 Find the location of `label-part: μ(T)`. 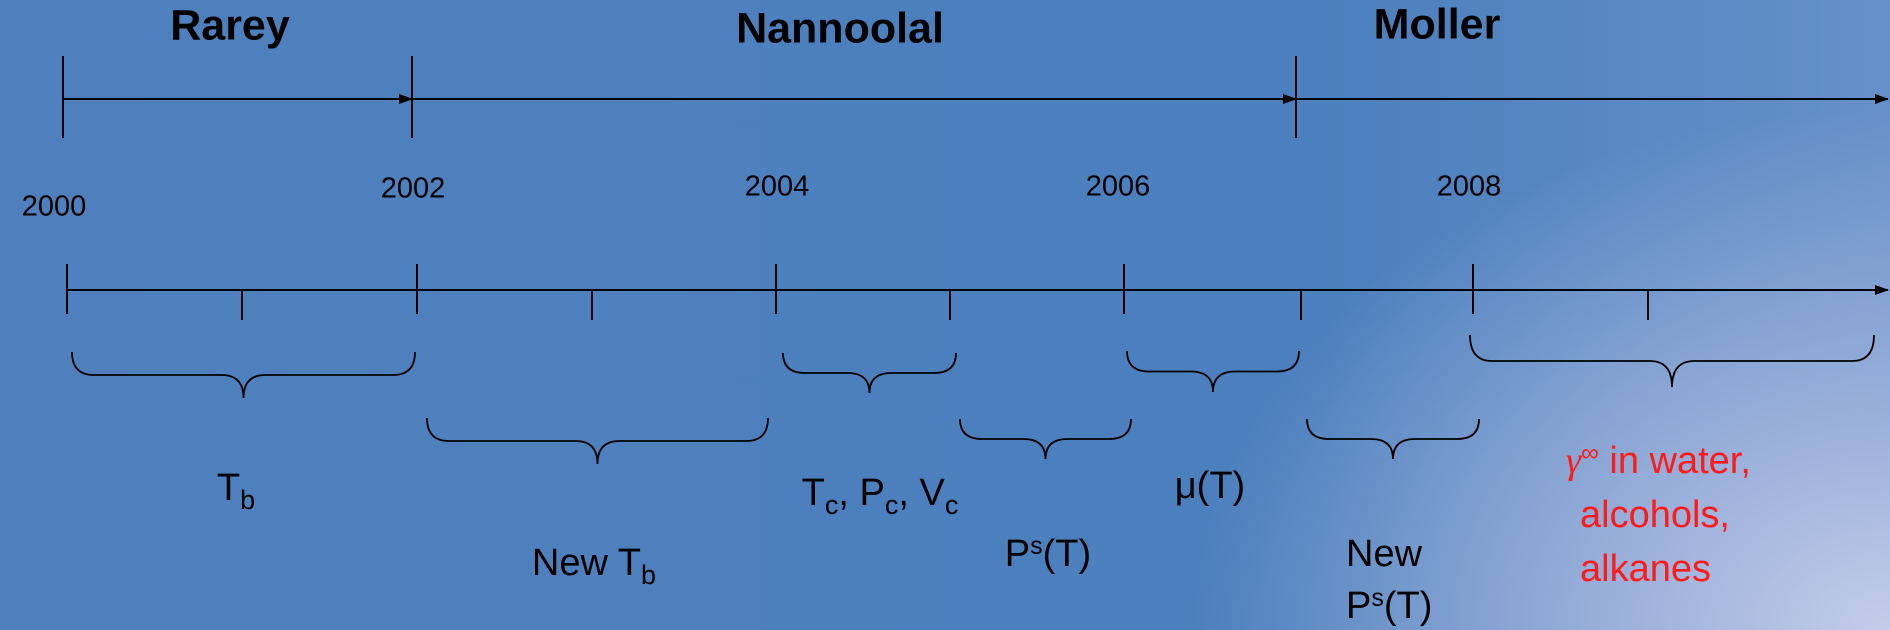

label-part: μ(T) is located at coordinates (1210, 486).